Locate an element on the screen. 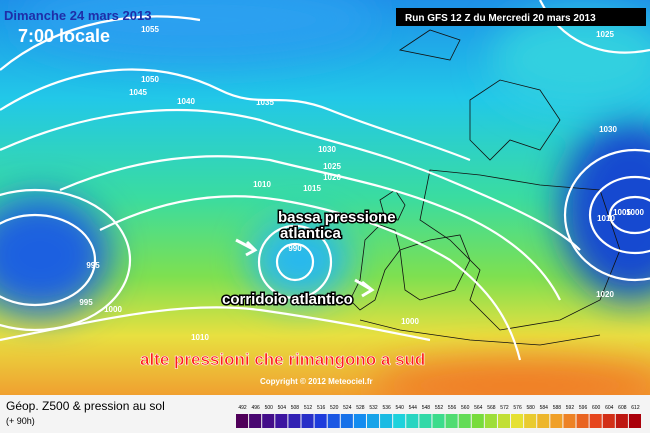 This screenshot has height=433, width=650. legend-title: Géop. Z500 & pression au sol is located at coordinates (85, 406).